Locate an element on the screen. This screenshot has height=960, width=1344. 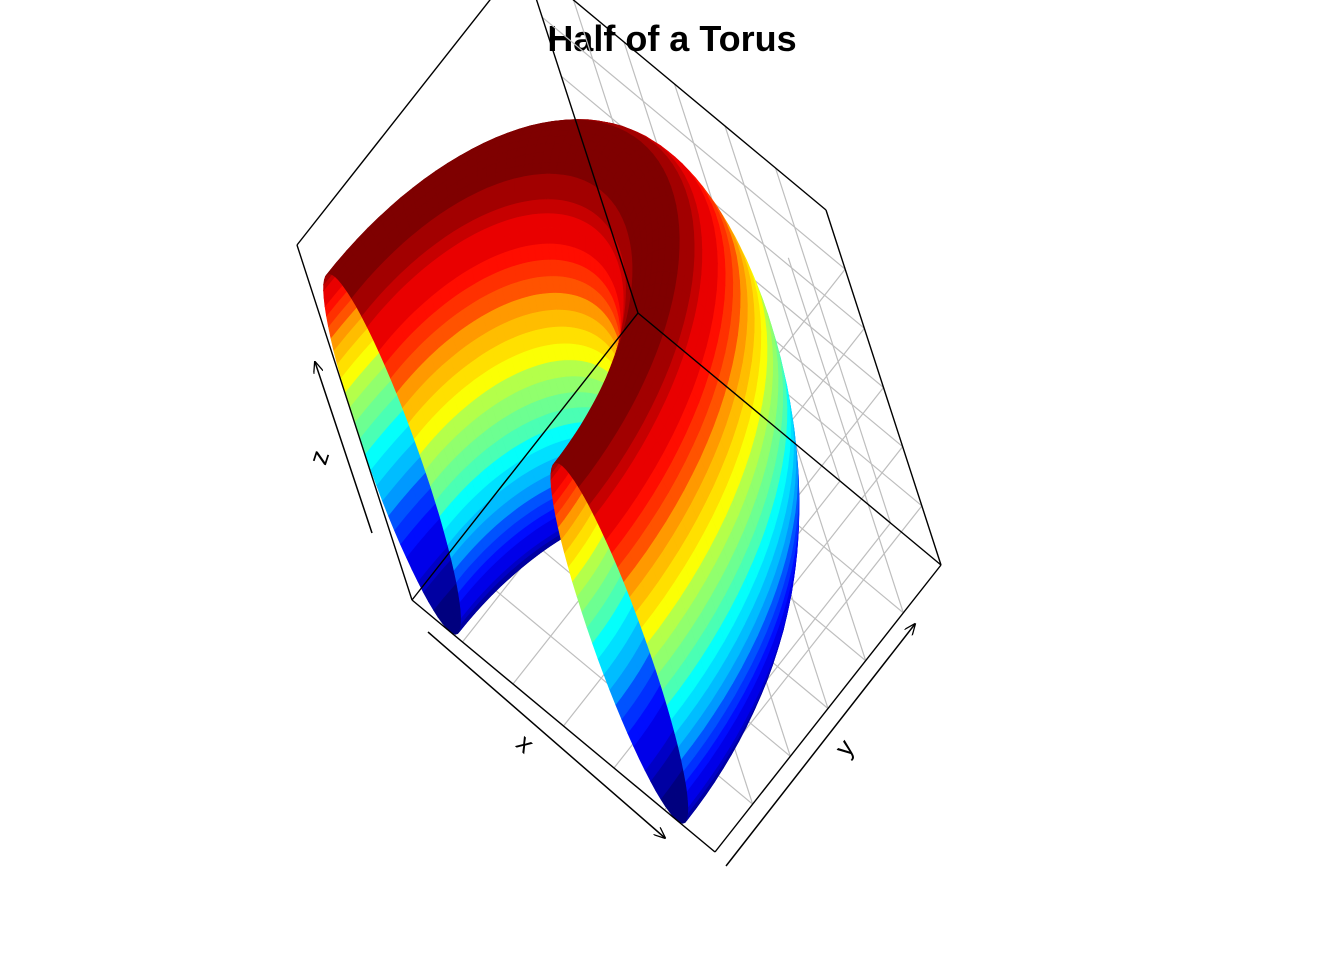
chart-title: Half of a Torus is located at coordinates (672, 38).